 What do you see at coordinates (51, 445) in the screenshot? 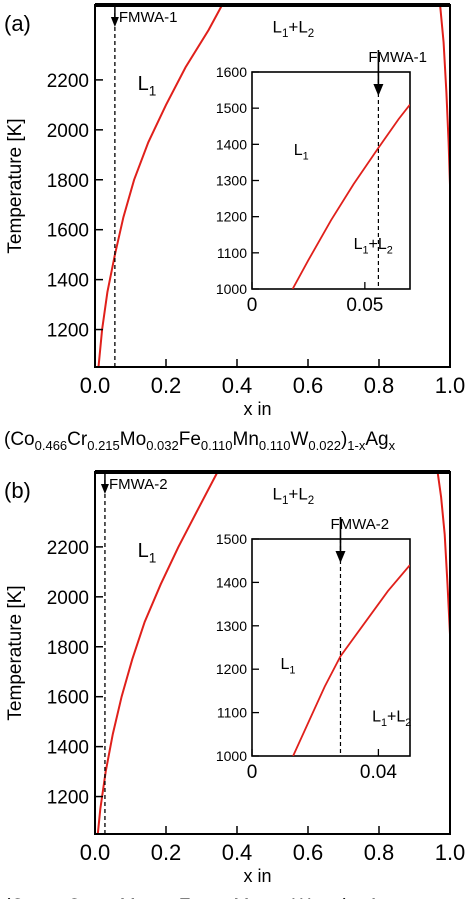
I see `formula-subscript: 0.466` at bounding box center [51, 445].